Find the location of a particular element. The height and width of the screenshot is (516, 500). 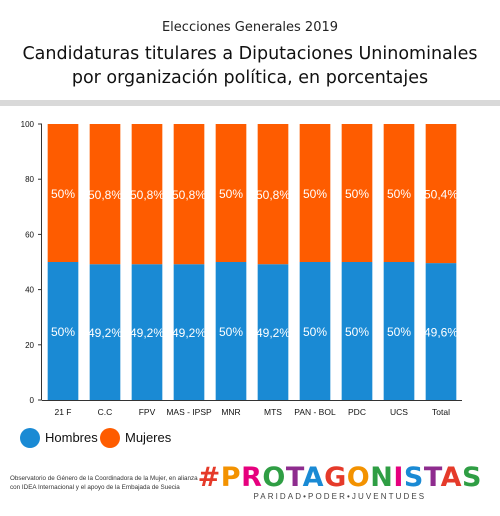

header-divider is located at coordinates (250, 103).